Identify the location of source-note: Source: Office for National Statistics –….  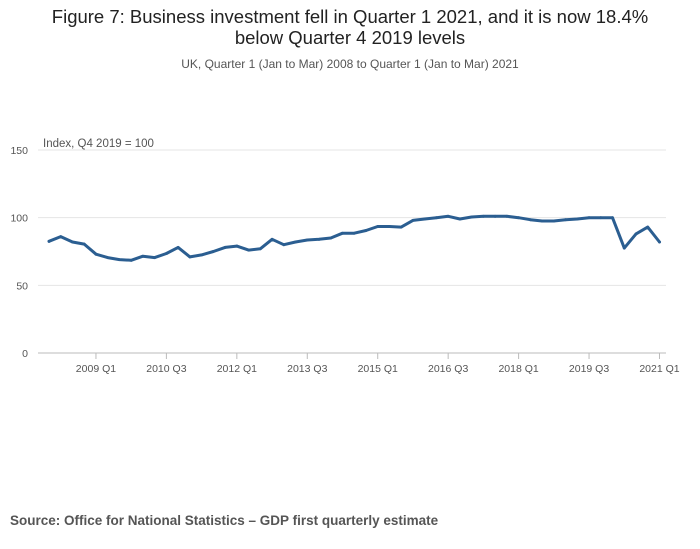
(224, 520).